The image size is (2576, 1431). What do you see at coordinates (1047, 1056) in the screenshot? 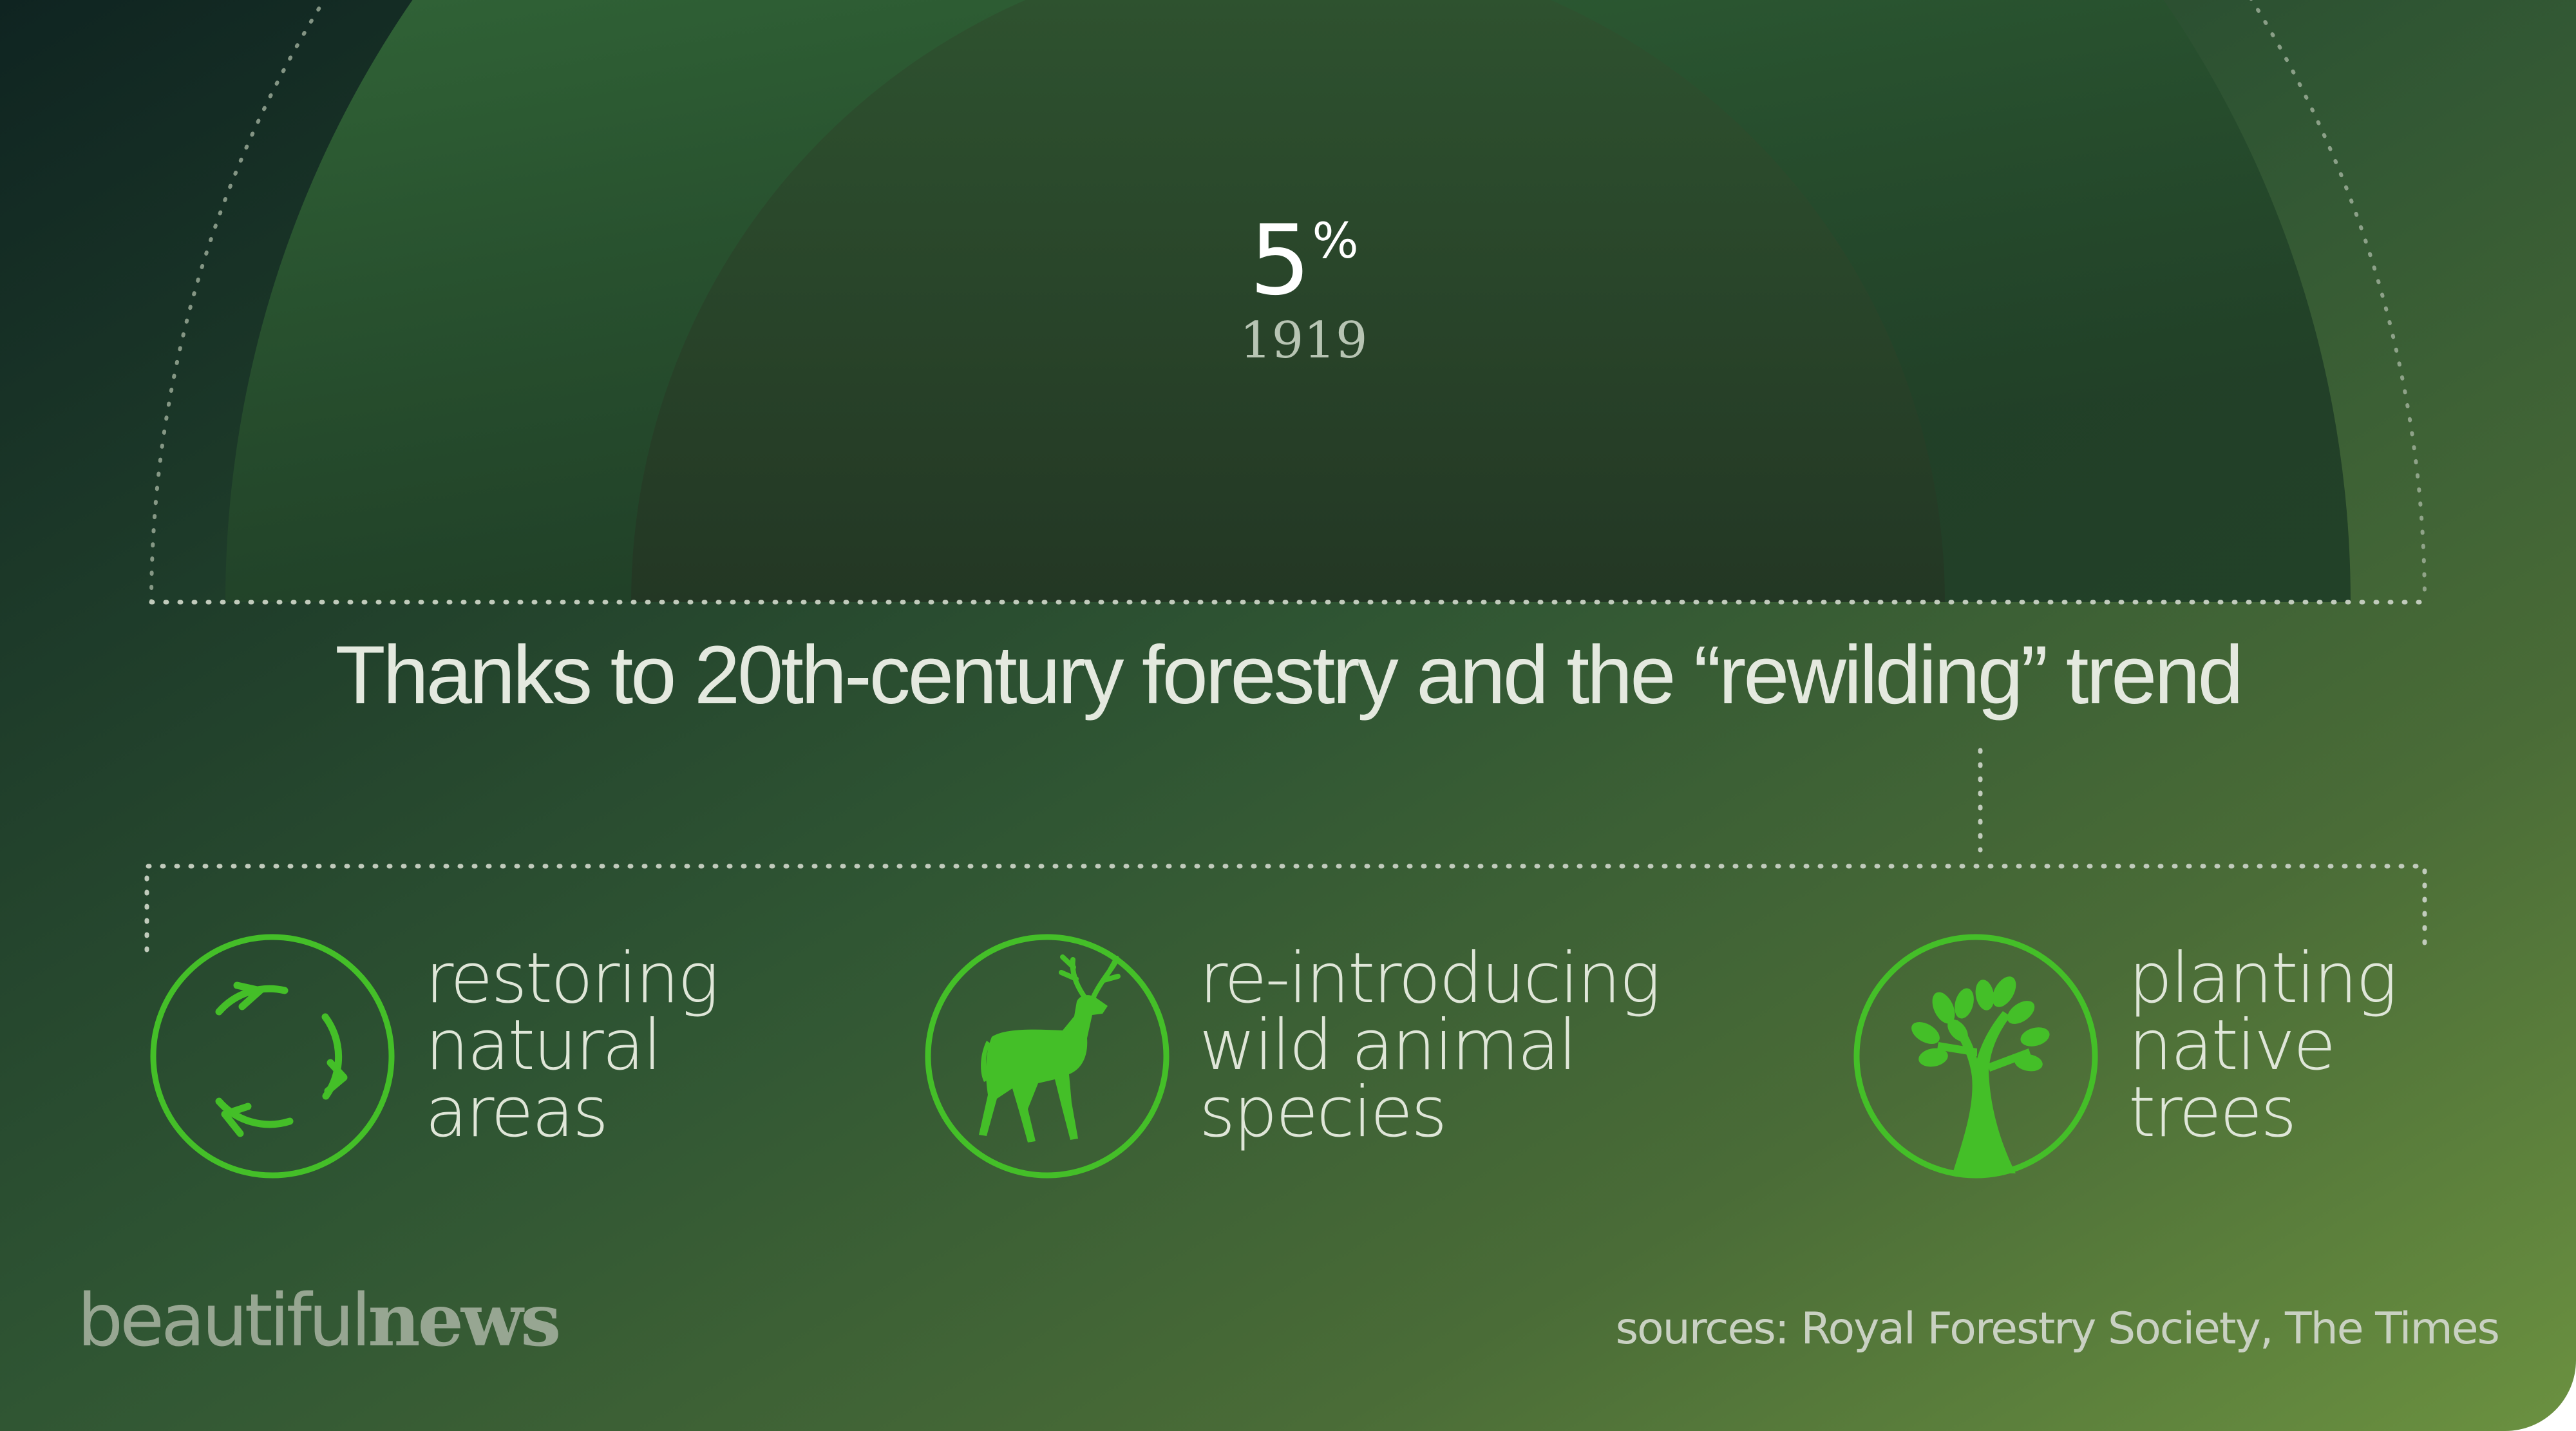
I see `deer-icon` at bounding box center [1047, 1056].